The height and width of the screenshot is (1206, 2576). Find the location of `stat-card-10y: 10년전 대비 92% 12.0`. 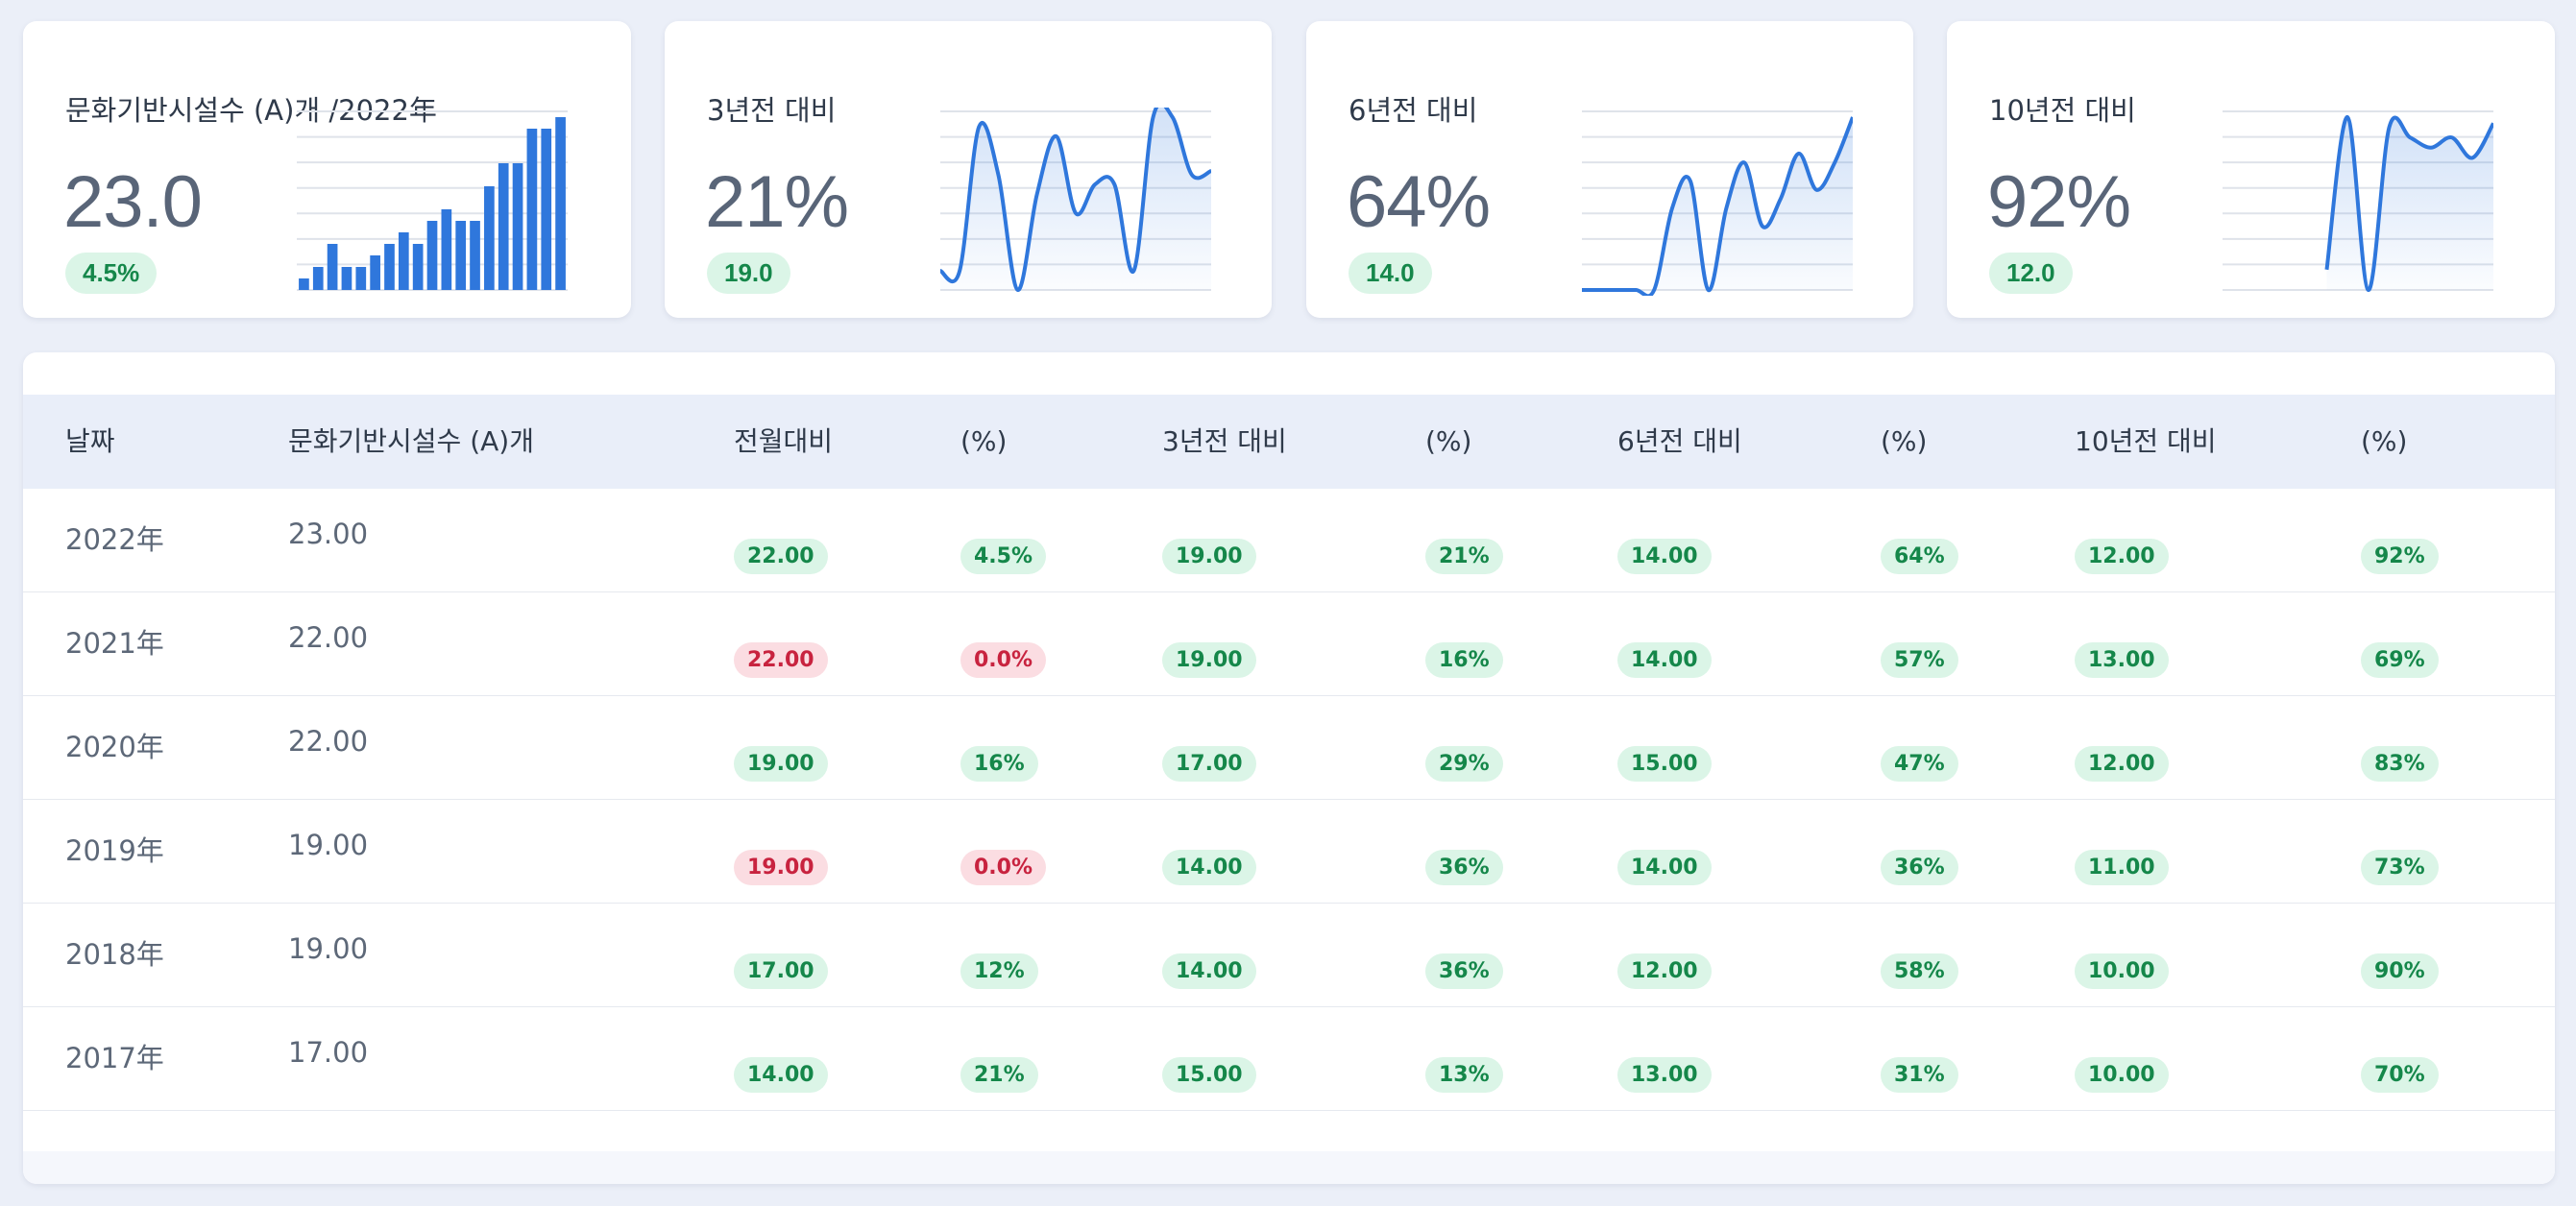

stat-card-10y: 10년전 대비 92% 12.0 is located at coordinates (2251, 169).